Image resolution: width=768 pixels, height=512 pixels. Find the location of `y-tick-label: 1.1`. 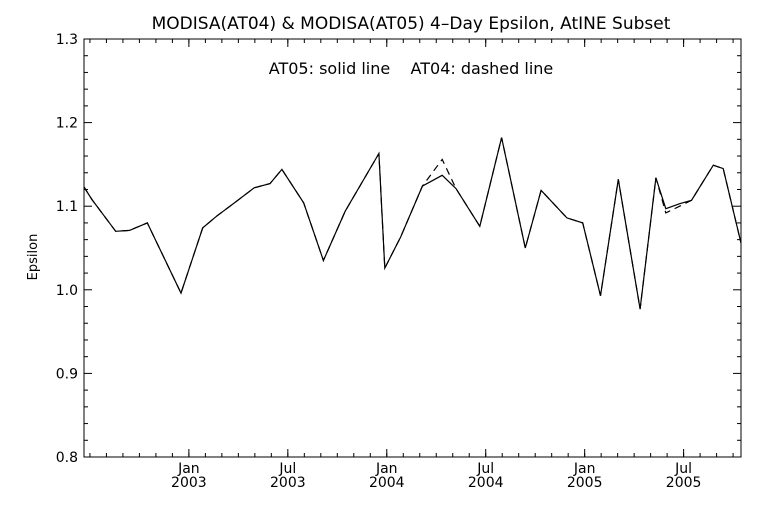

y-tick-label: 1.1 is located at coordinates (67, 207).